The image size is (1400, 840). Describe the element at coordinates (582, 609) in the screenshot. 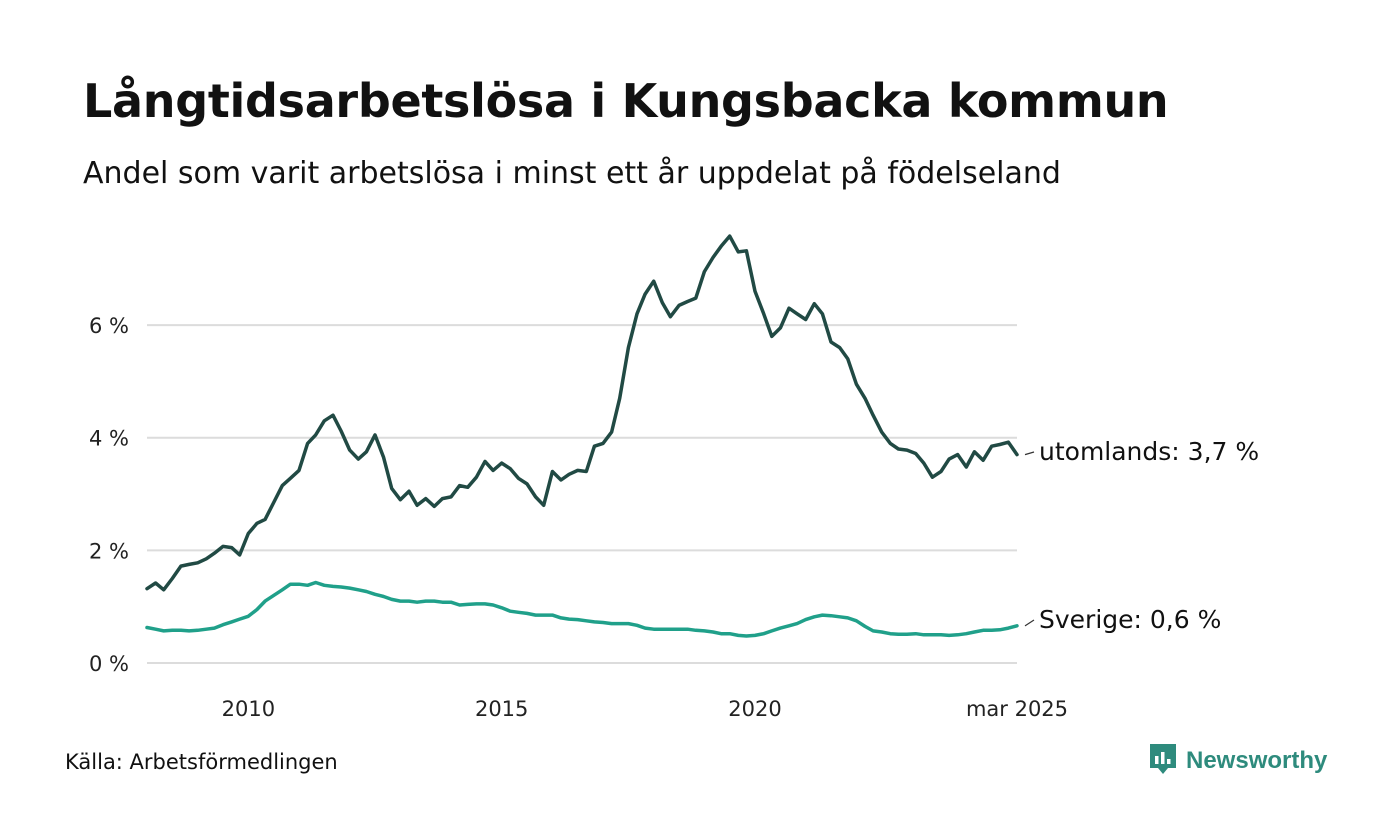

I see `series-line-sverige` at that location.